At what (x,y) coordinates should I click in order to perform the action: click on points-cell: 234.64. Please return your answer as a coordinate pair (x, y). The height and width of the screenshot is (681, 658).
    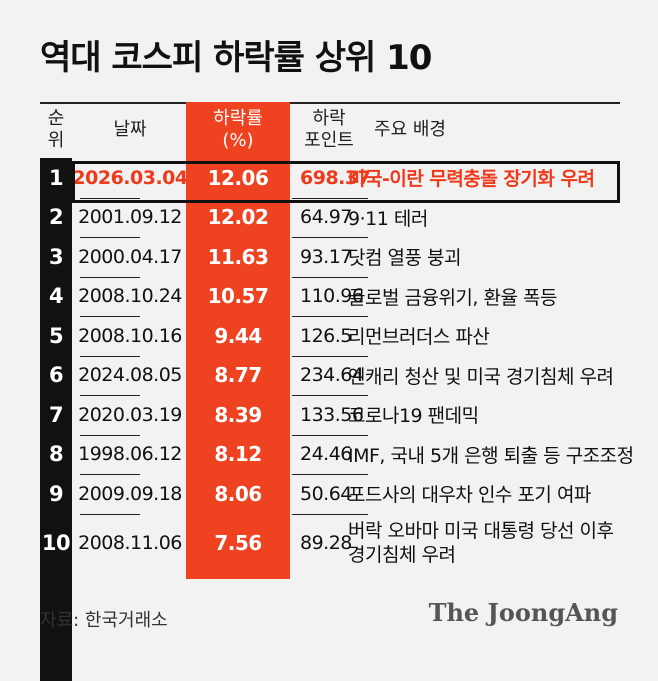
    Looking at the image, I should click on (332, 375).